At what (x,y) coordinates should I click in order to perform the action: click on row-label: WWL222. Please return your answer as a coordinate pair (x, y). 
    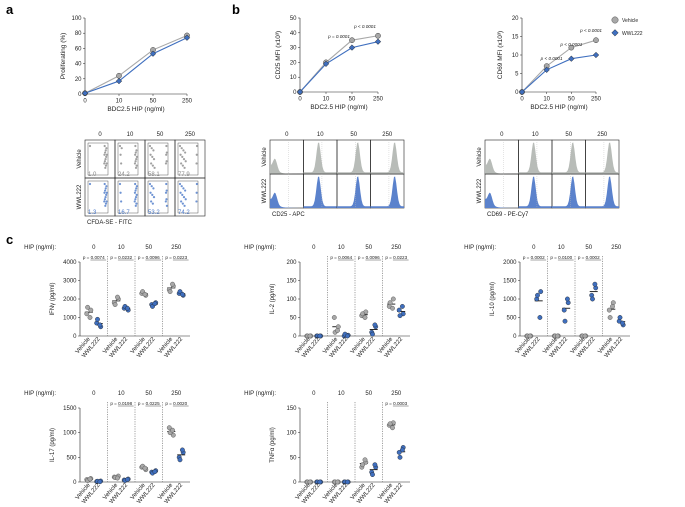
    Looking at the image, I should click on (80, 196).